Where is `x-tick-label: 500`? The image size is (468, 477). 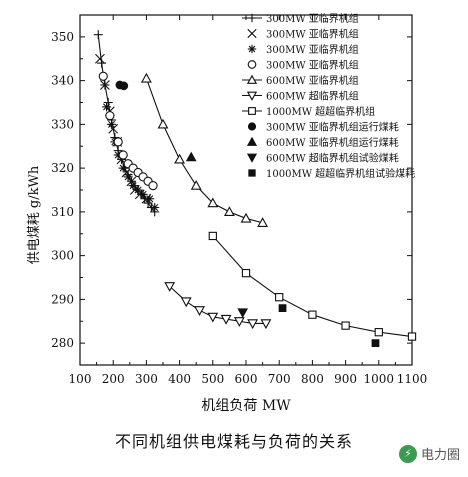
x-tick-label: 500 is located at coordinates (212, 379).